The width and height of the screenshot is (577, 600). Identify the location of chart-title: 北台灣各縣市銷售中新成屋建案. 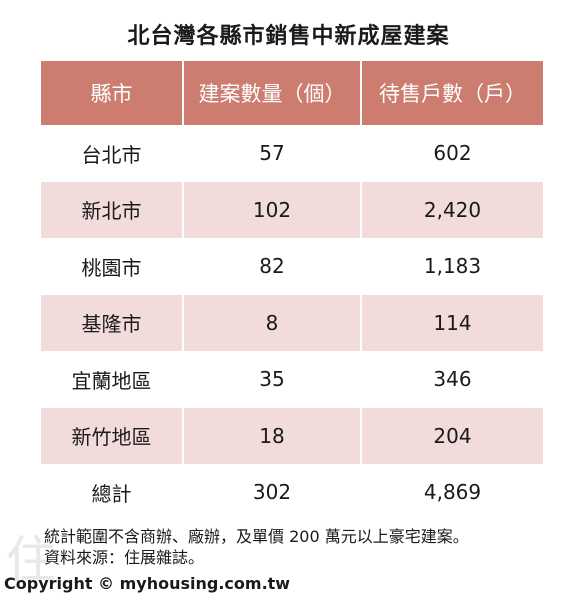
(288, 36).